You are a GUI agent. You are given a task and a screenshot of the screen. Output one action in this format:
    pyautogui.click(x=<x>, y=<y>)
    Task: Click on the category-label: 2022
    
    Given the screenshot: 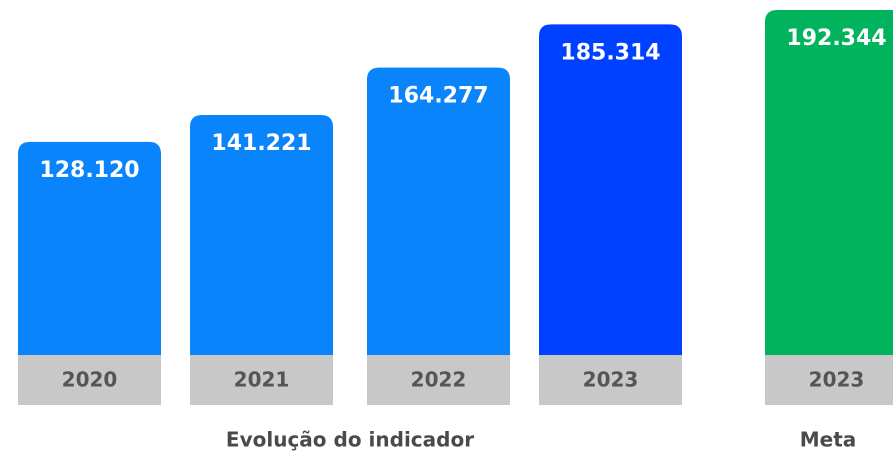 What is the action you would take?
    pyautogui.click(x=439, y=380)
    